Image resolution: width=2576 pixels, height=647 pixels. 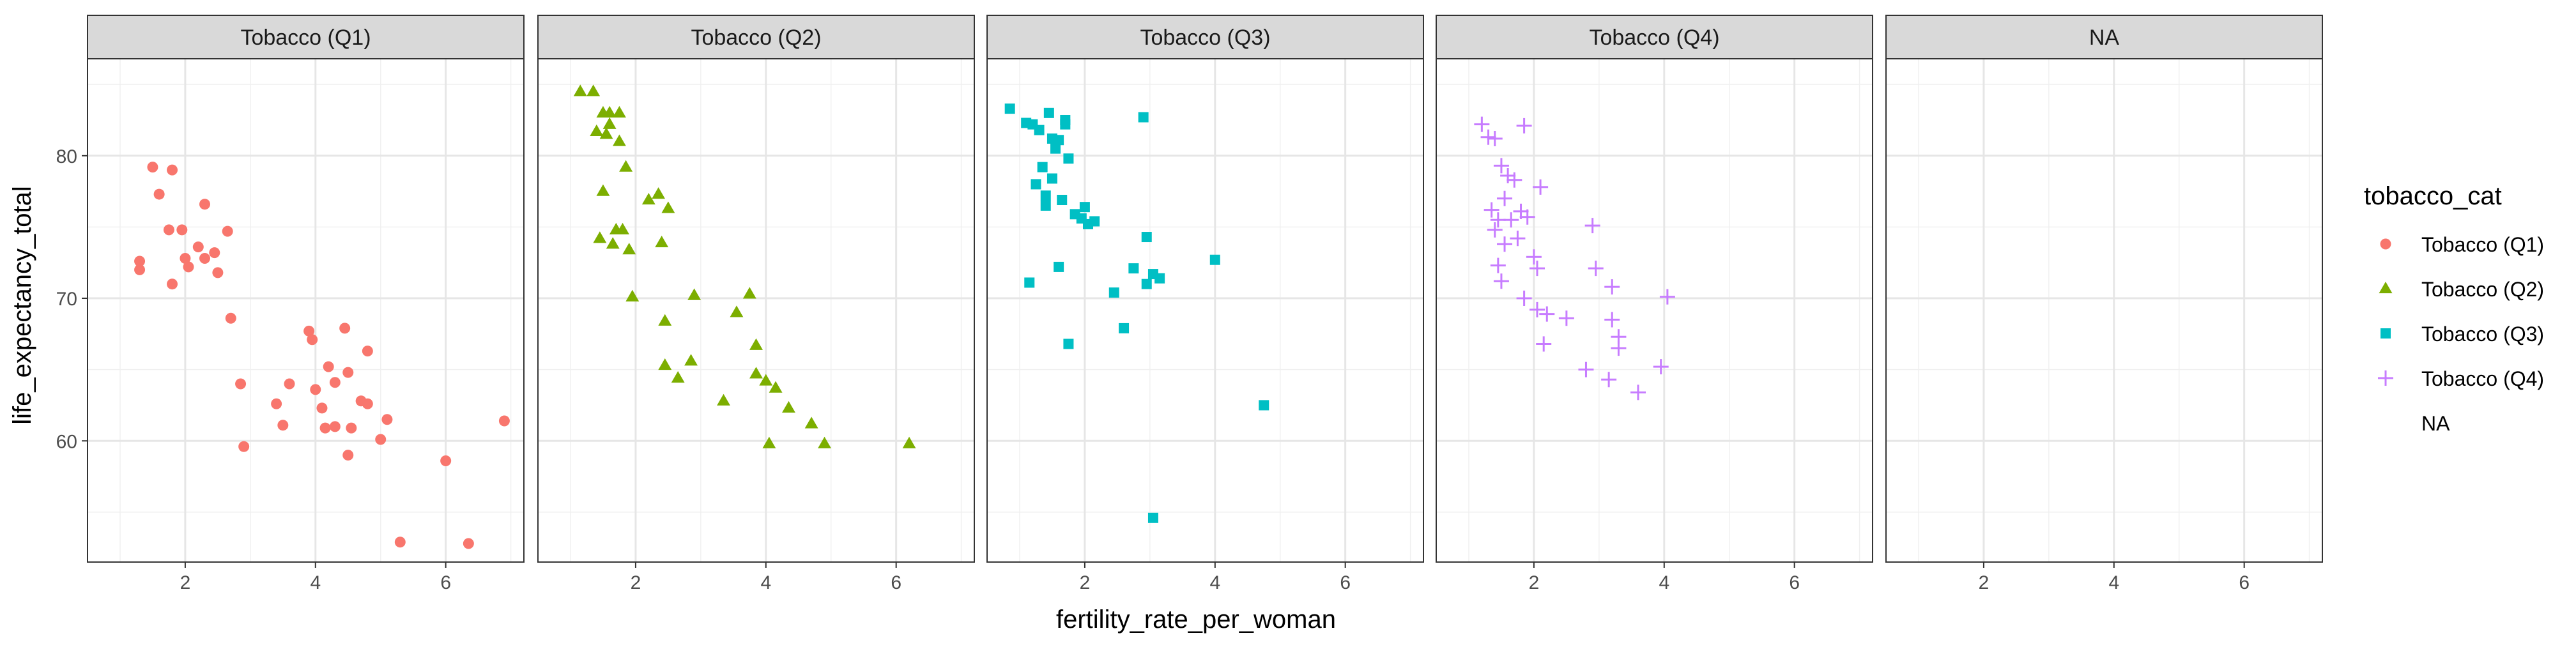 What do you see at coordinates (2482, 334) in the screenshot?
I see `legend-label: Tobacco (Q3)` at bounding box center [2482, 334].